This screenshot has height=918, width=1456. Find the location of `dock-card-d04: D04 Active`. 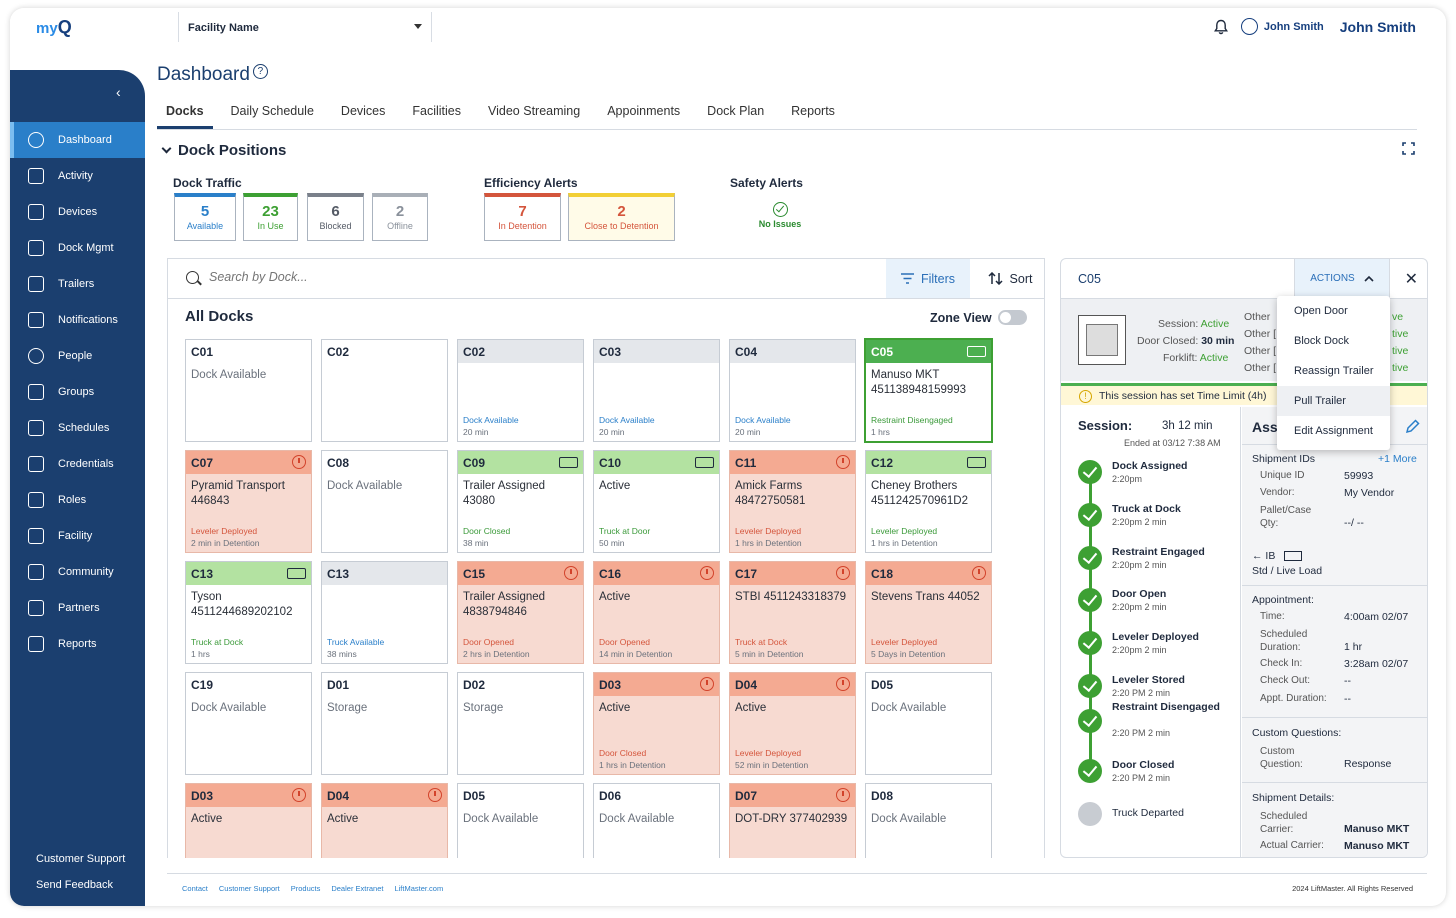

dock-card-d04: D04 Active is located at coordinates (384, 820).